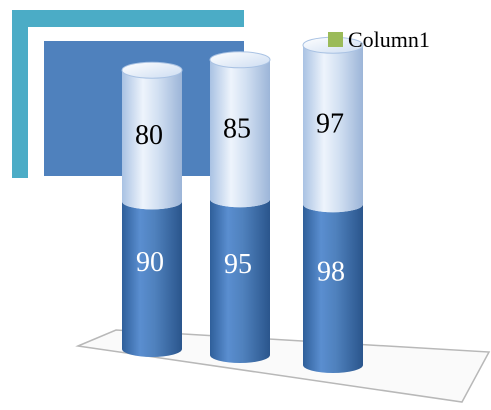  What do you see at coordinates (238, 264) in the screenshot?
I see `data-label-series1-2: 95` at bounding box center [238, 264].